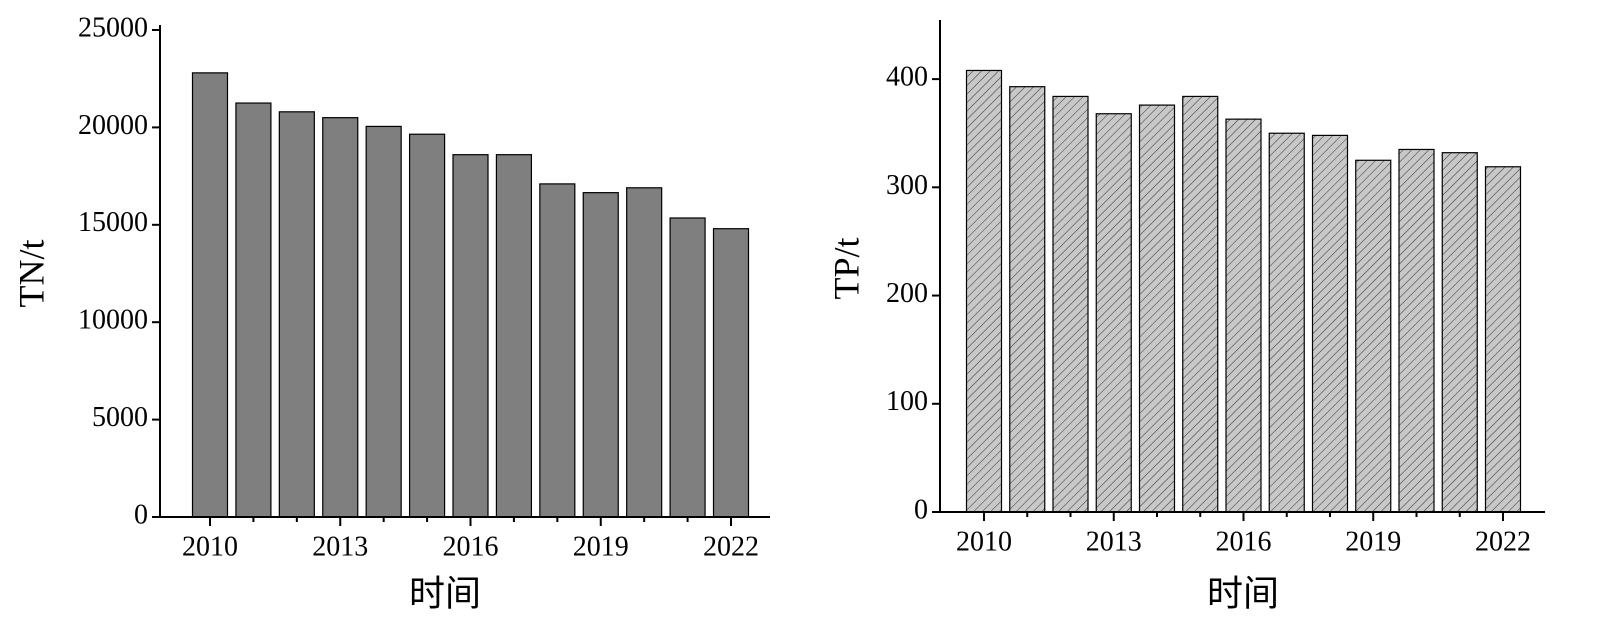 The width and height of the screenshot is (1600, 641). Describe the element at coordinates (113, 27) in the screenshot. I see `y-tick-label: 25000` at that location.